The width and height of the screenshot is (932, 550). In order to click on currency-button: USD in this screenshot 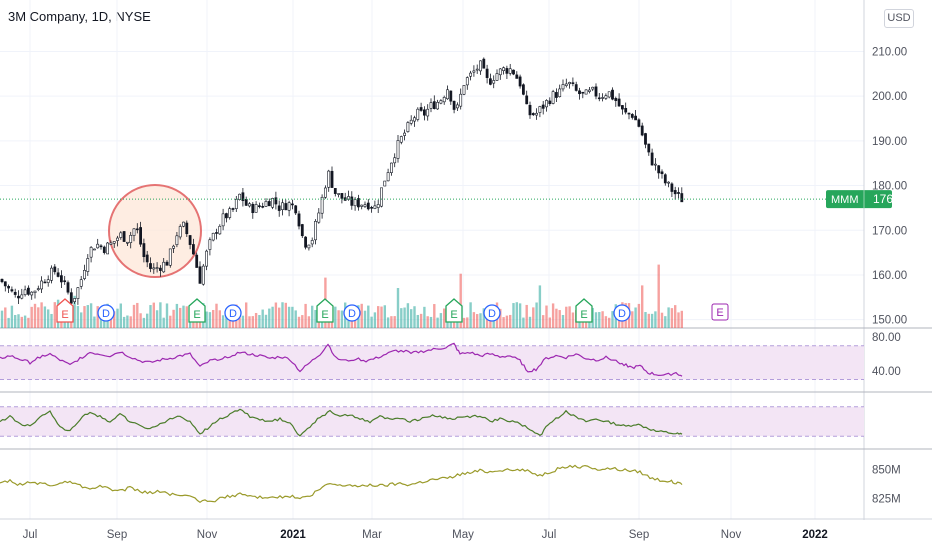, I will do `click(899, 18)`.